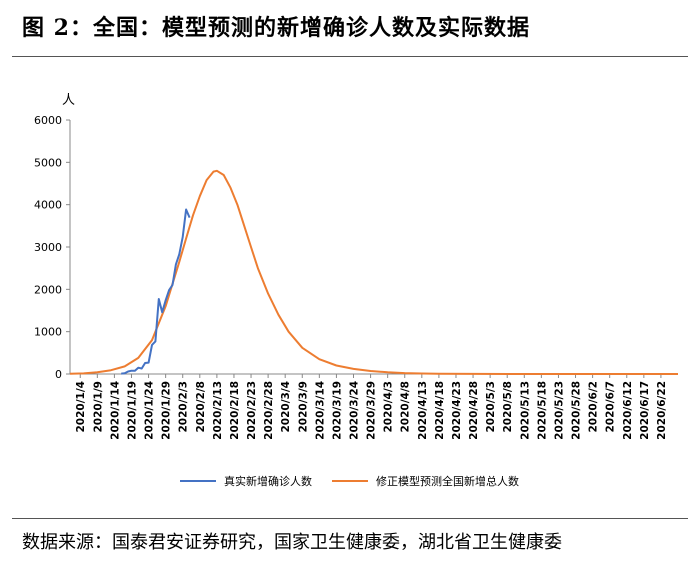  What do you see at coordinates (662, 410) in the screenshot?
I see `x-tick-label: 2020/6/22` at bounding box center [662, 410].